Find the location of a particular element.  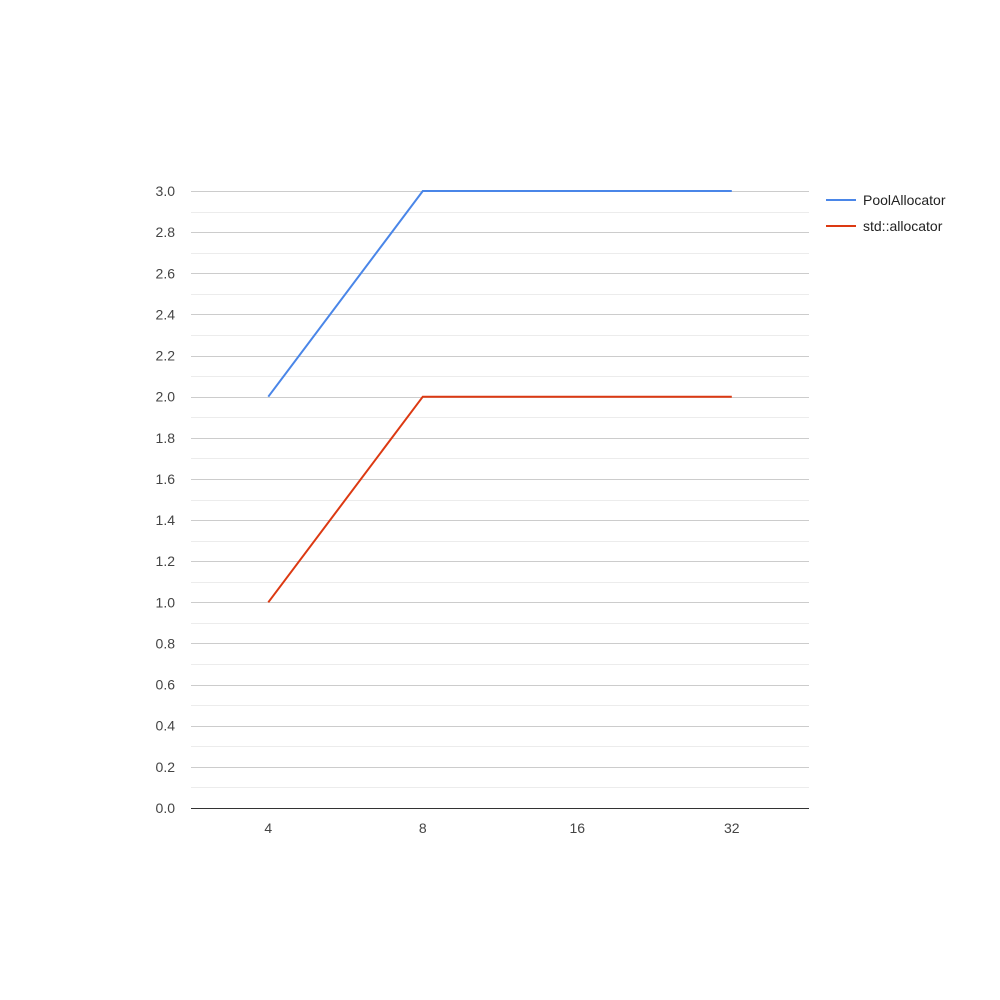

y-tick-label: 0.4 is located at coordinates (166, 726).